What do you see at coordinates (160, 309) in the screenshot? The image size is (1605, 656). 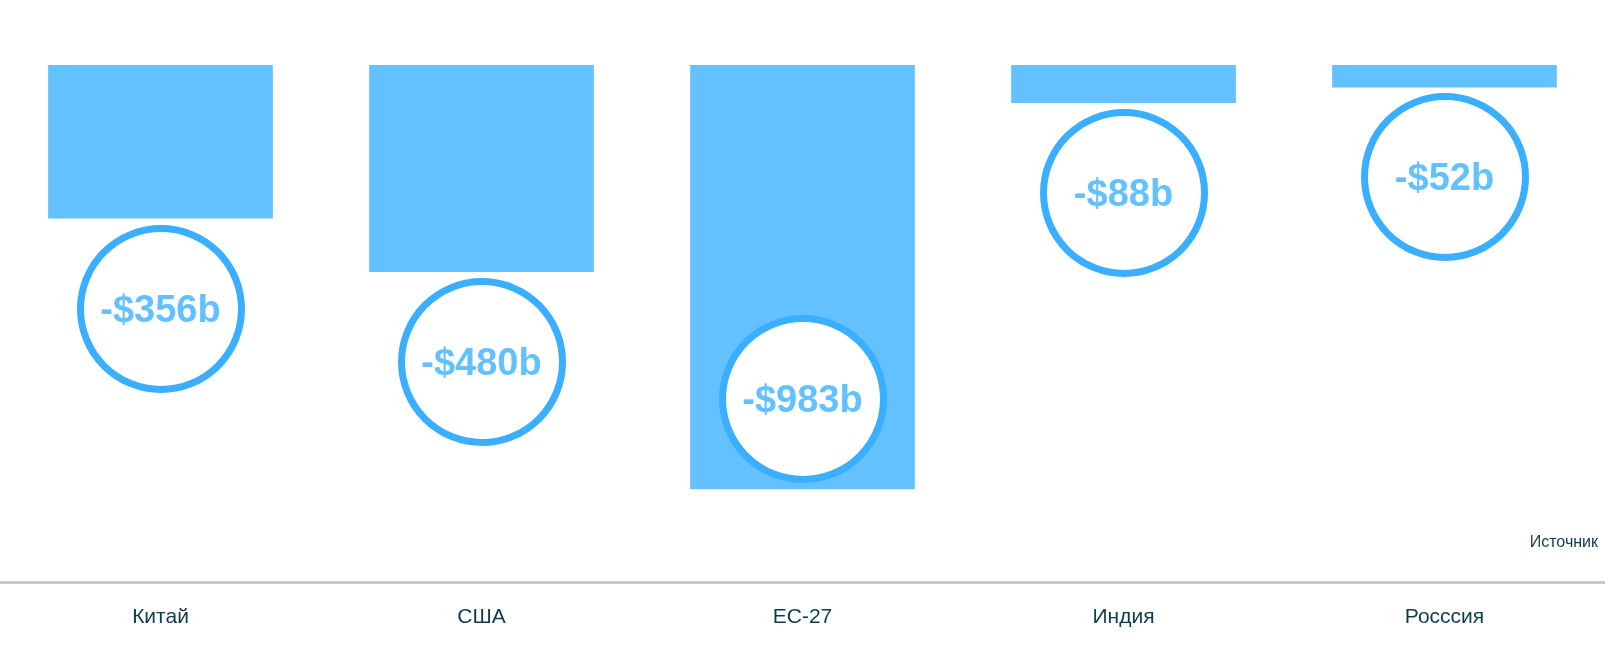 I see `data-label: -$356b` at bounding box center [160, 309].